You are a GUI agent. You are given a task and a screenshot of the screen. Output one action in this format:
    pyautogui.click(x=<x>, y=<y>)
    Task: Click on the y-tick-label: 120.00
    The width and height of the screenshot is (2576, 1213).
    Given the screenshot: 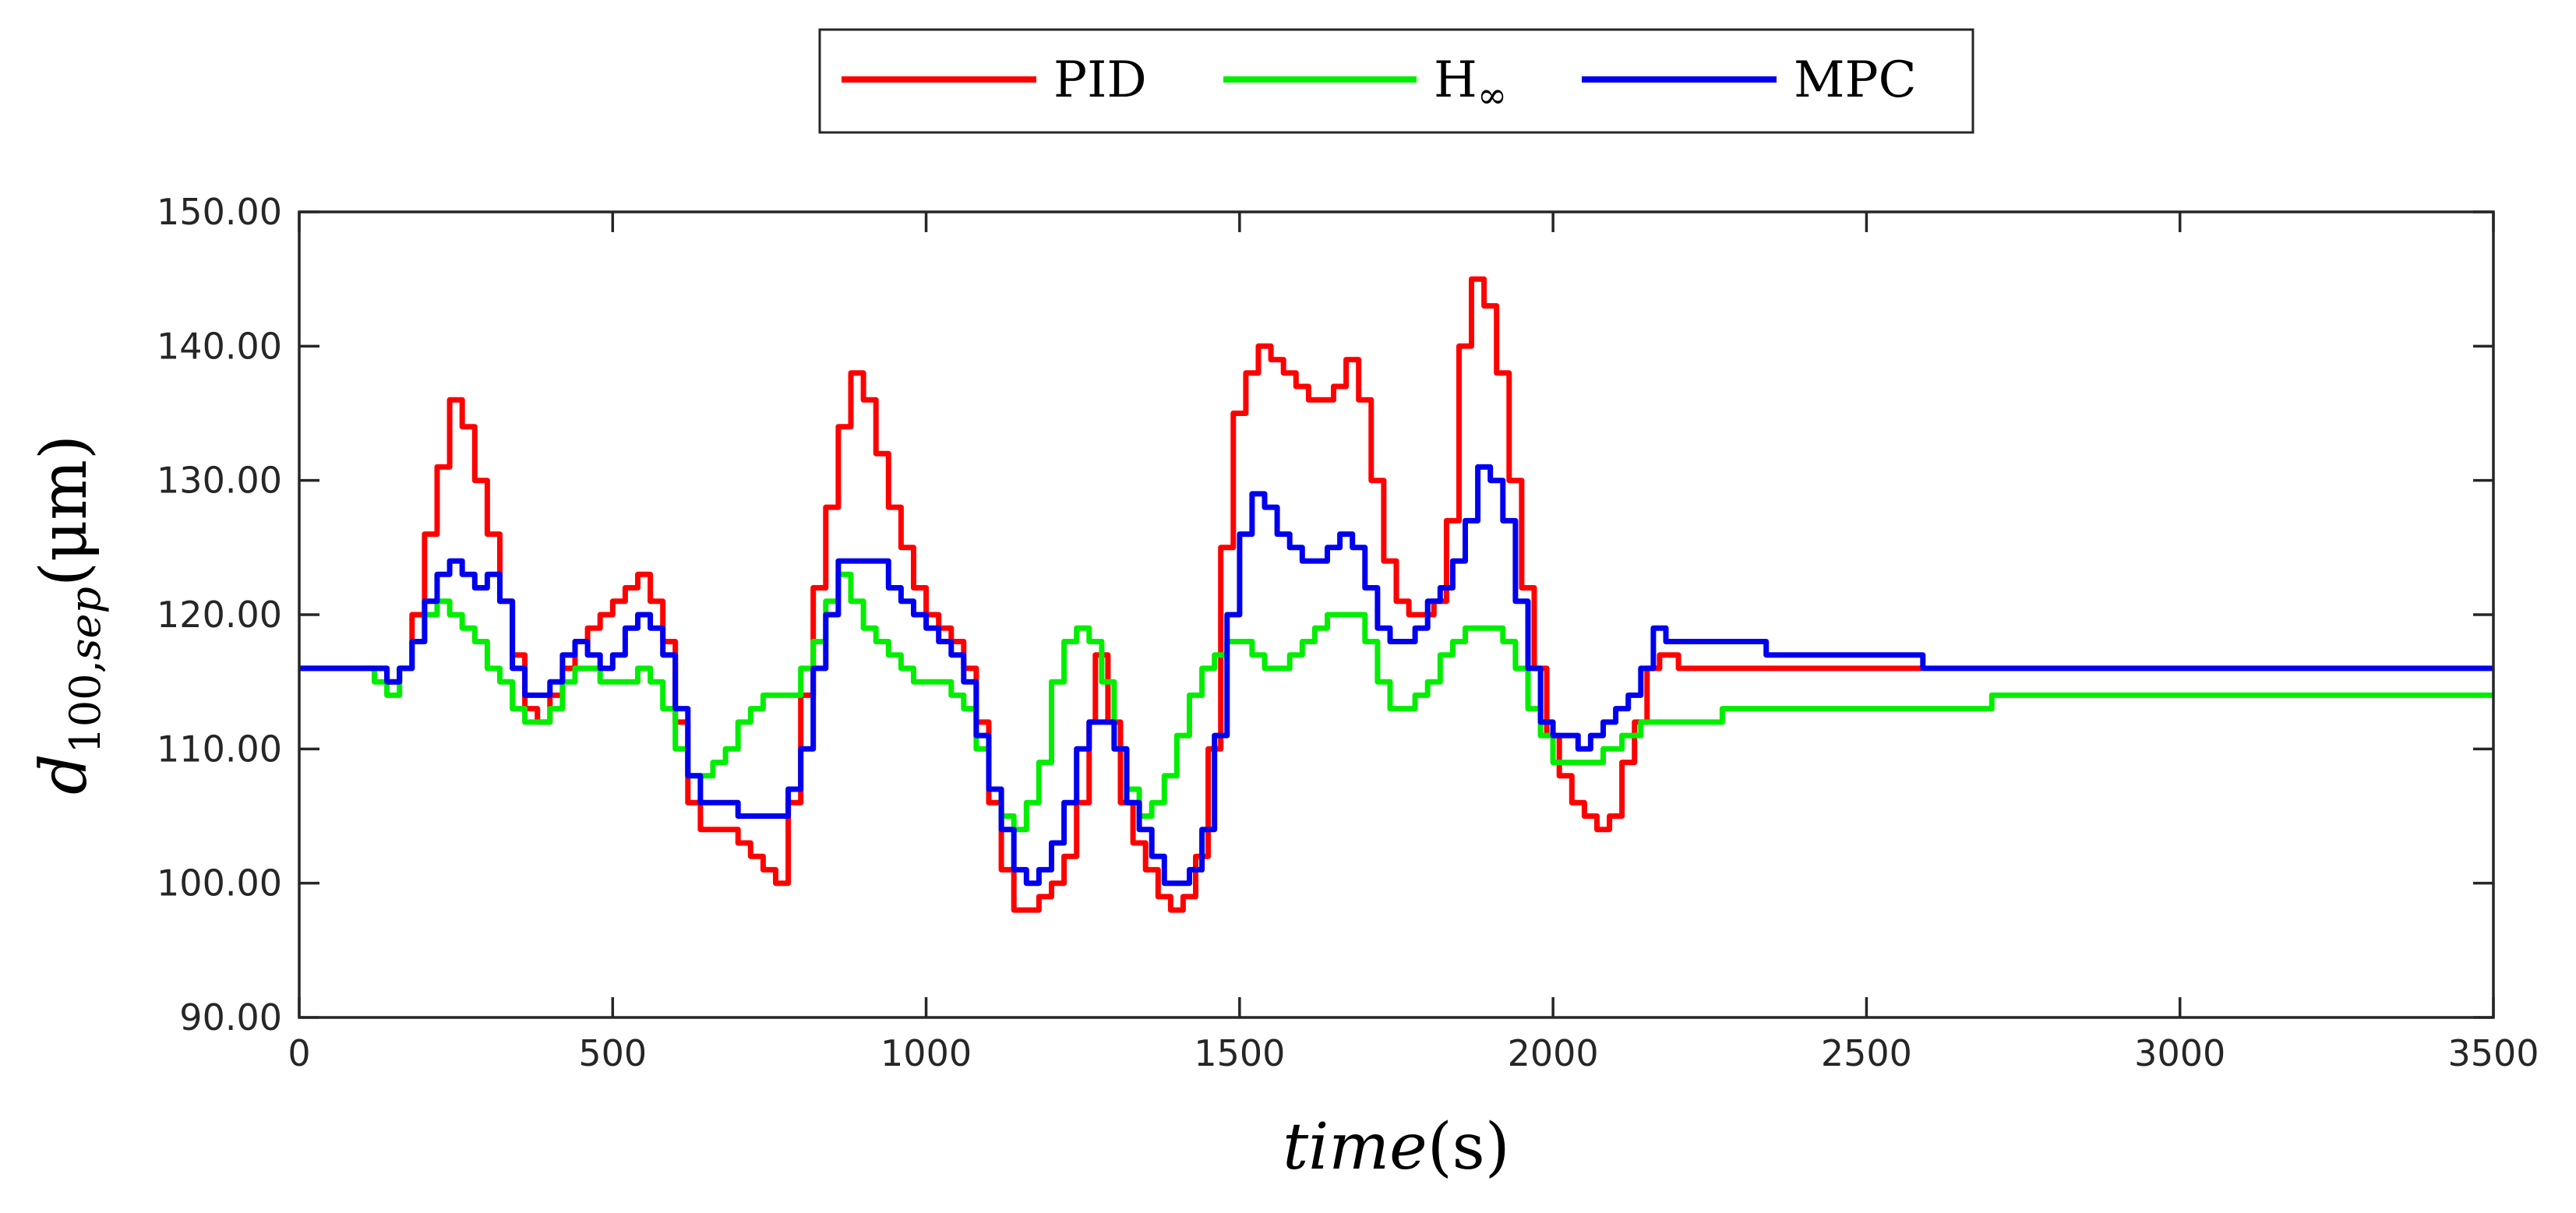 What is the action you would take?
    pyautogui.click(x=219, y=615)
    